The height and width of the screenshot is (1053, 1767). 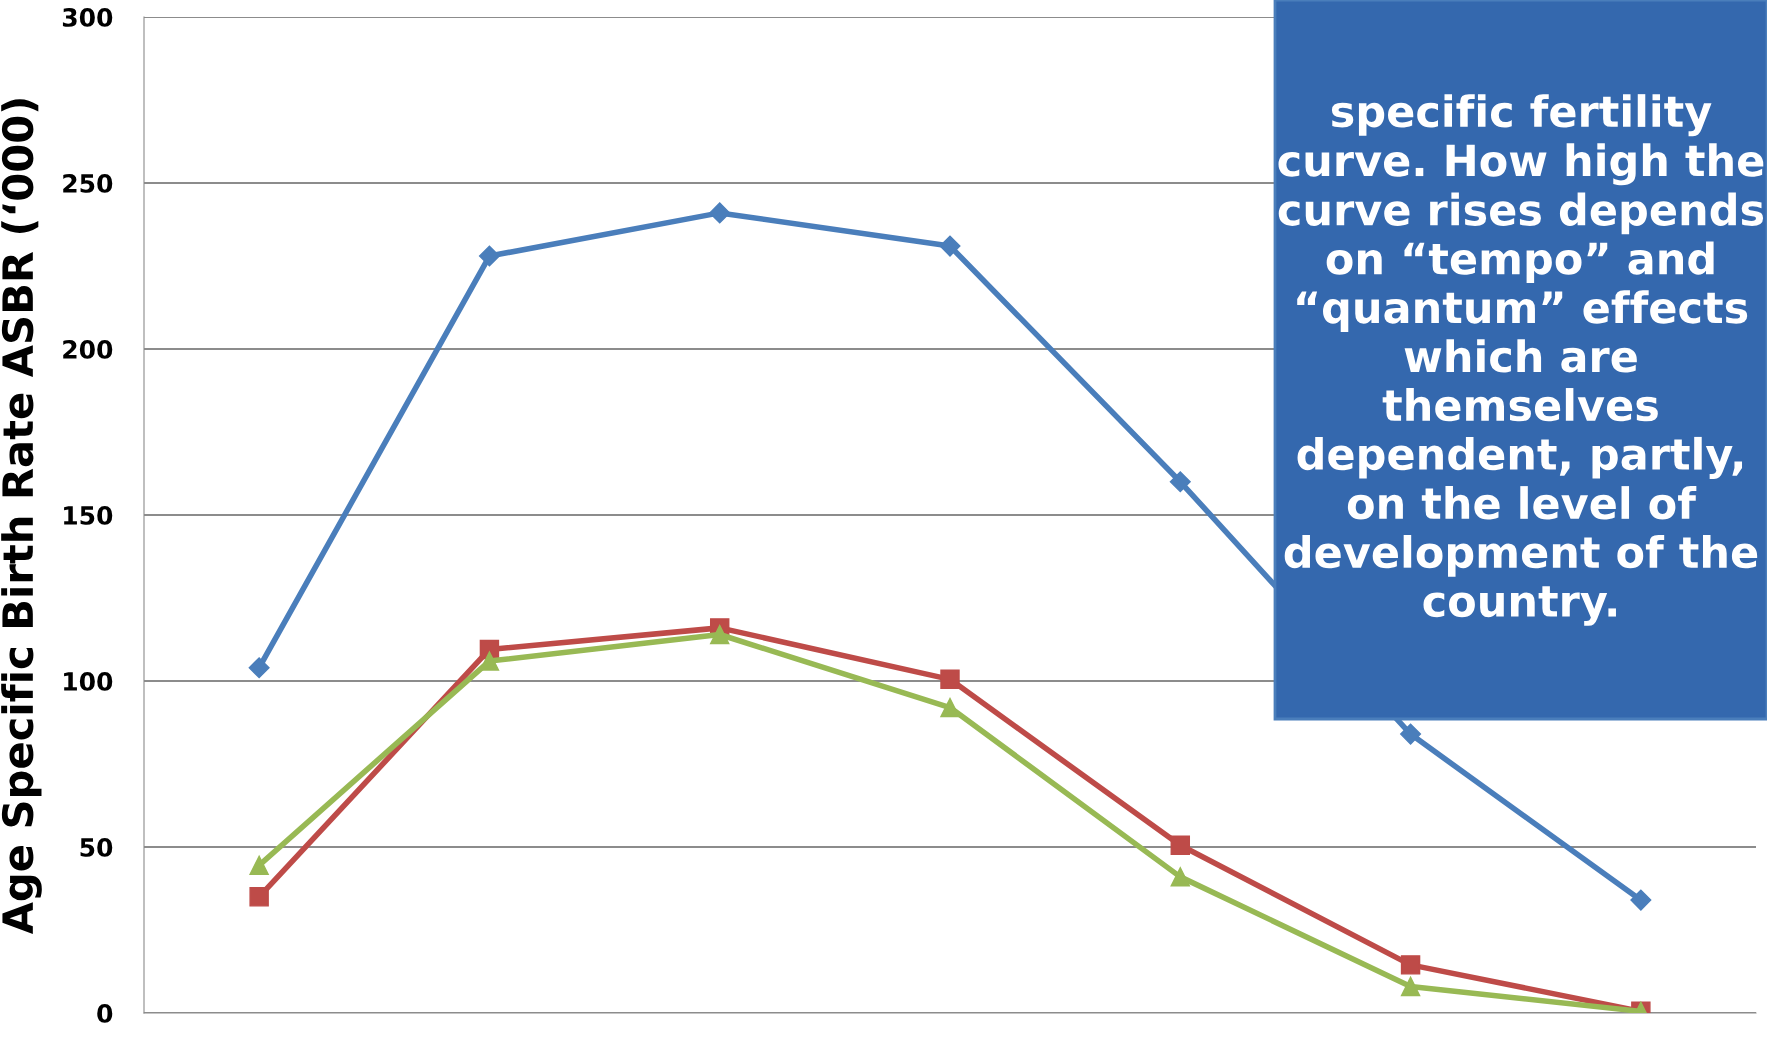 I want to click on y-tick-label: 200, so click(x=88, y=349).